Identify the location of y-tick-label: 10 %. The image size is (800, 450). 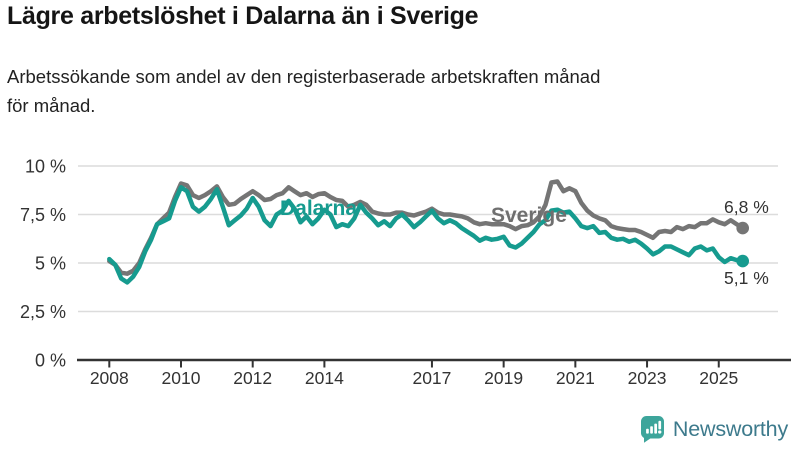
(45, 167).